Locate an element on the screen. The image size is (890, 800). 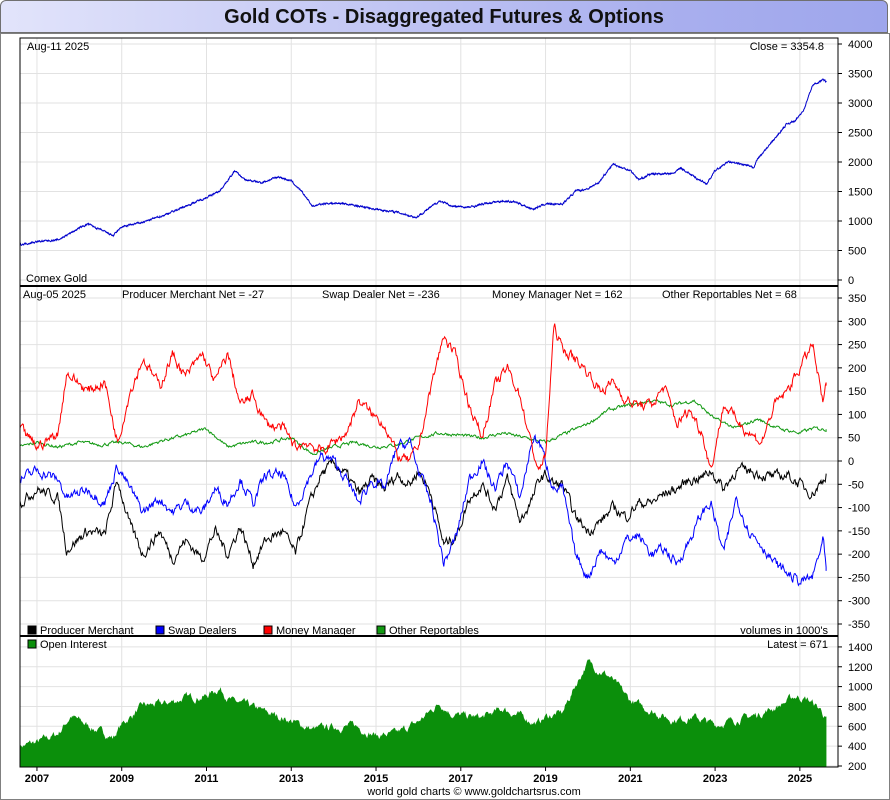
legend-other-label: Other Reportables is located at coordinates (434, 631).